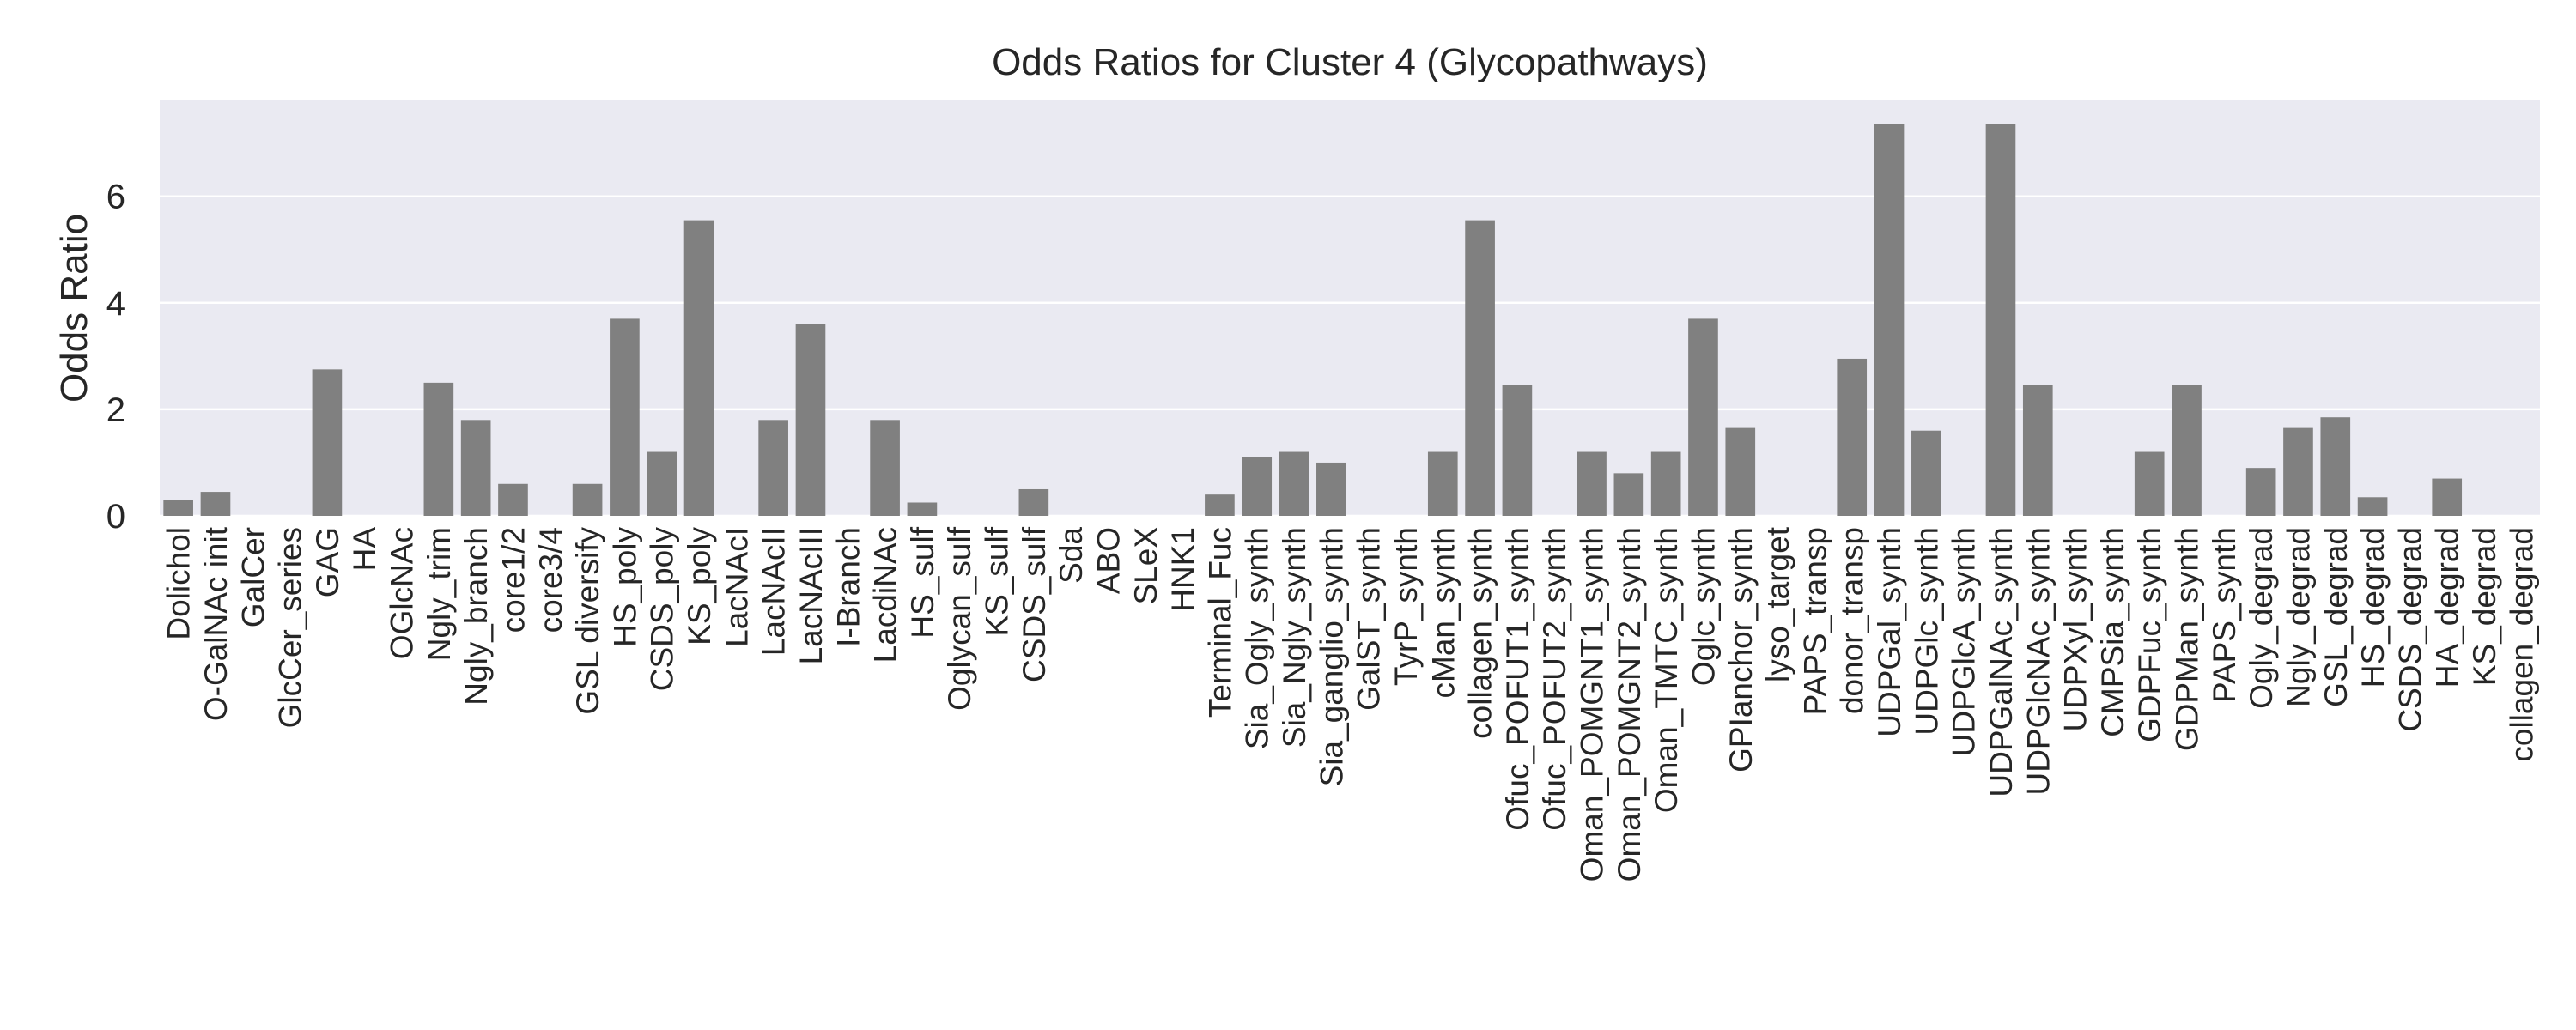 The height and width of the screenshot is (1030, 2576). I want to click on x-tick-label: UDPGlcNAc_synth, so click(2038, 661).